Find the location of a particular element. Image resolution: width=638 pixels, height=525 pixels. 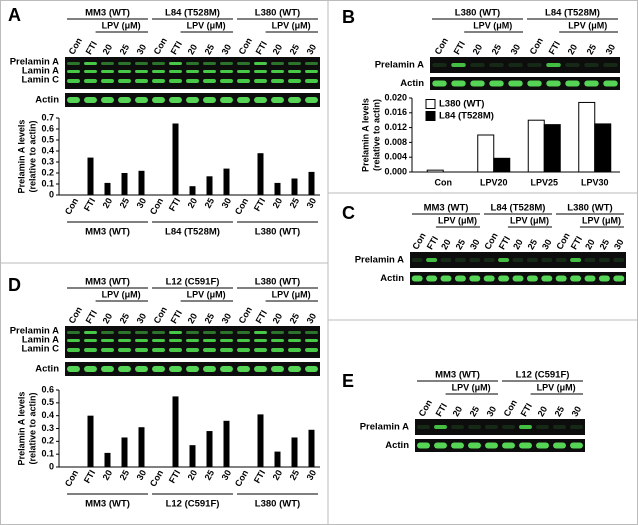

y-tick-label: 0.012 is located at coordinates (395, 127).